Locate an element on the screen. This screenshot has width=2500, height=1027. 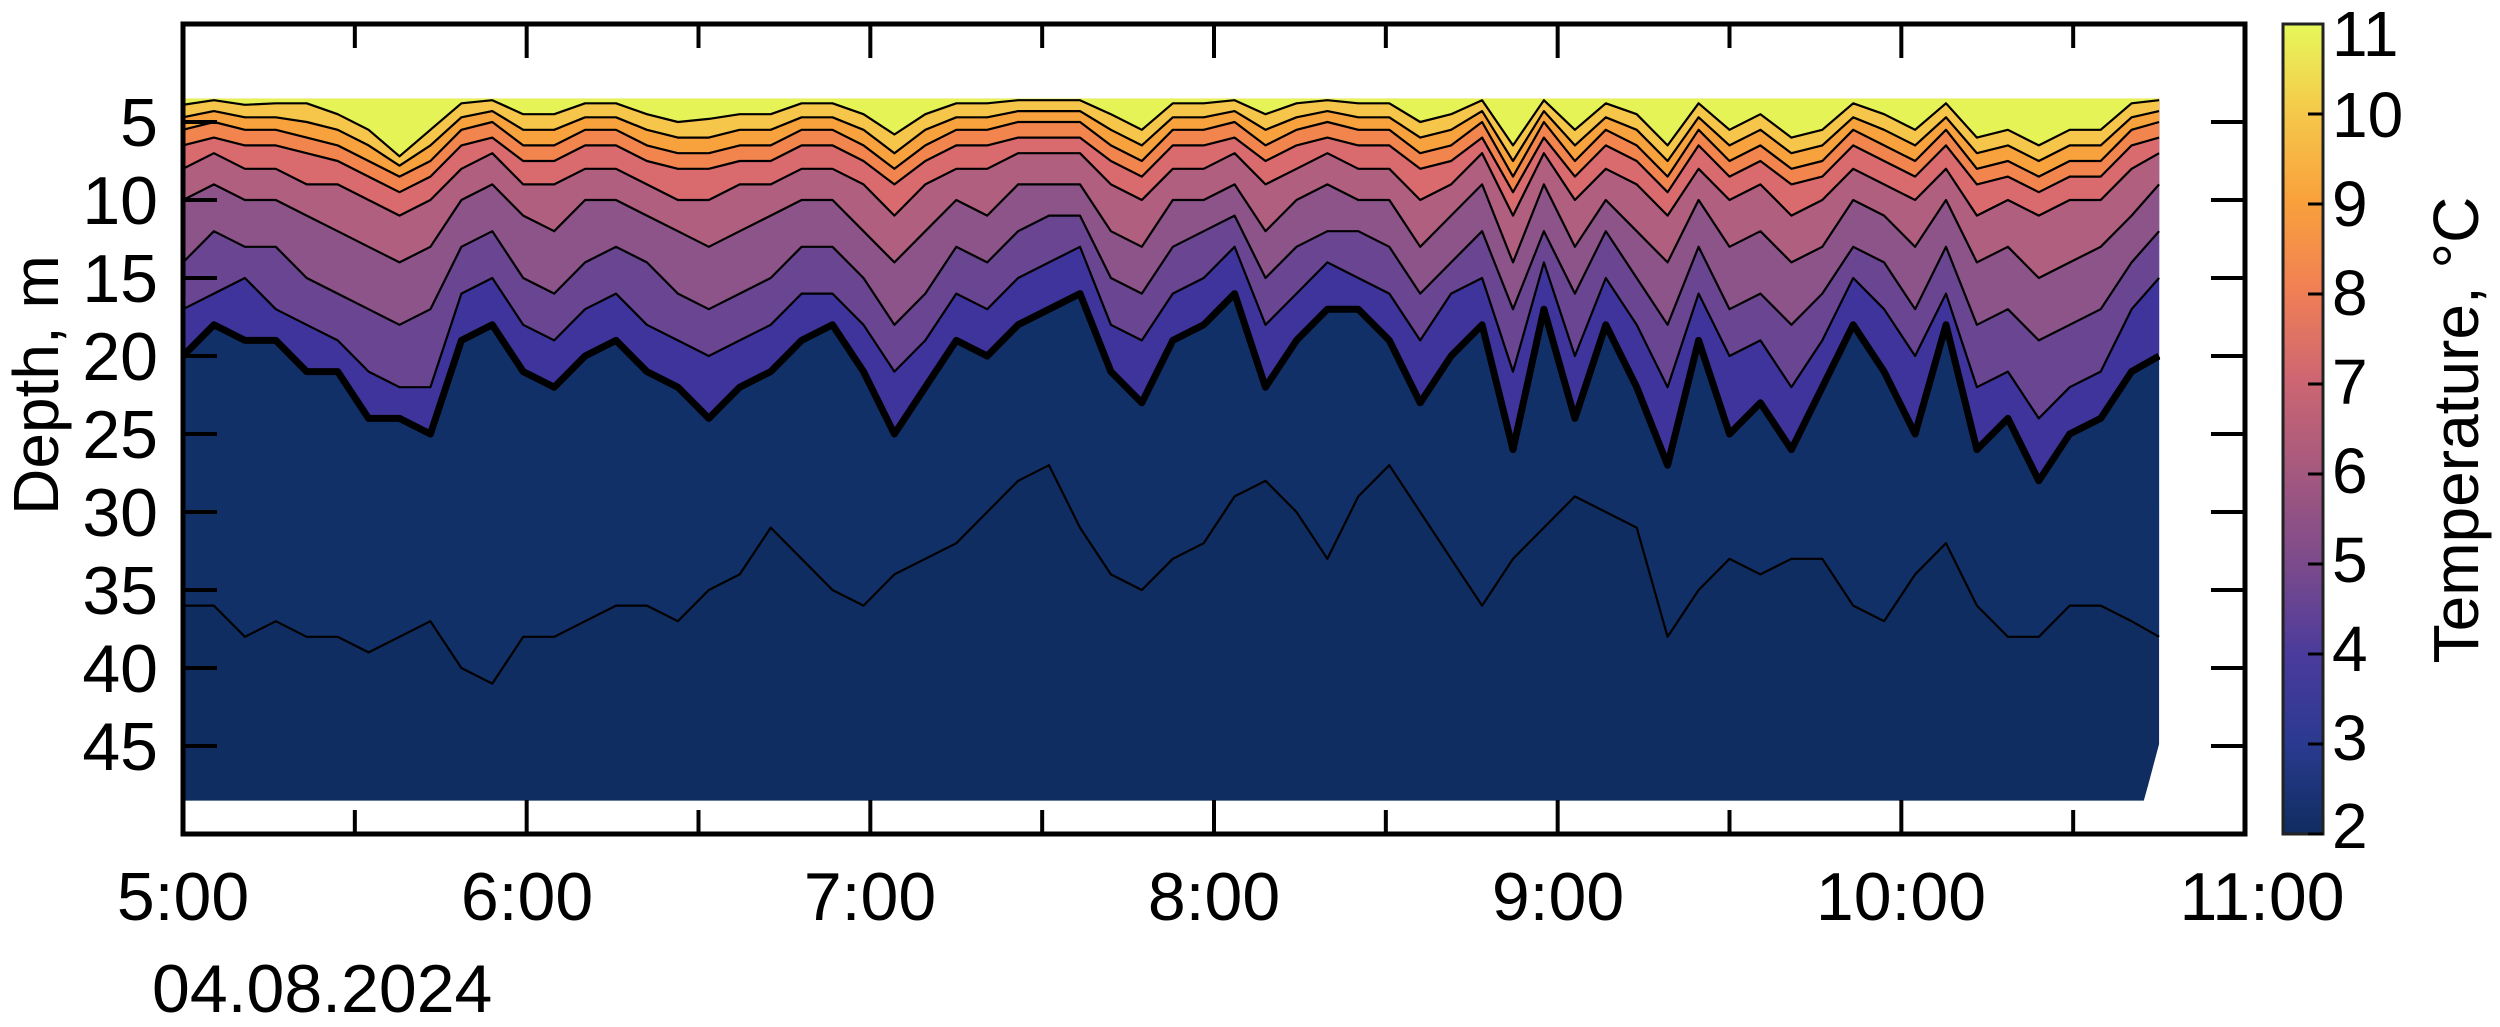
colorbar-tick-label: 6 is located at coordinates (2350, 471).